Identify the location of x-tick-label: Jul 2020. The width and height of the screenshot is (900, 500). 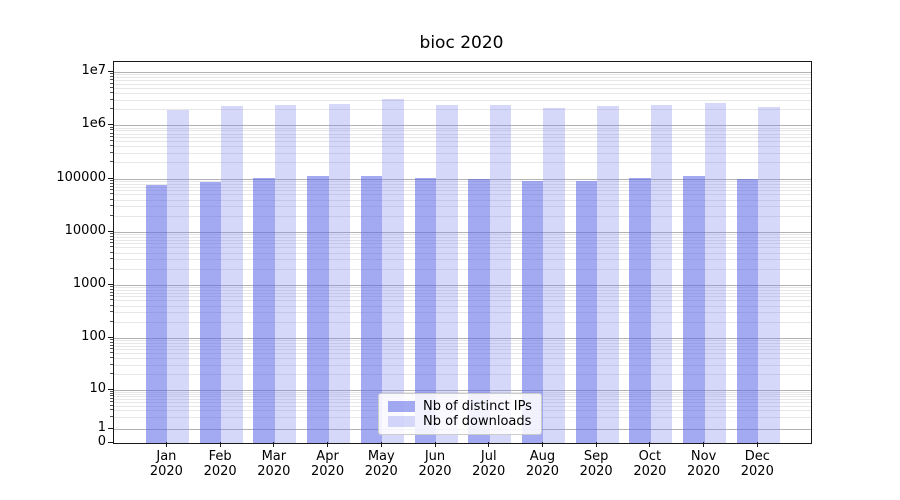
(489, 464).